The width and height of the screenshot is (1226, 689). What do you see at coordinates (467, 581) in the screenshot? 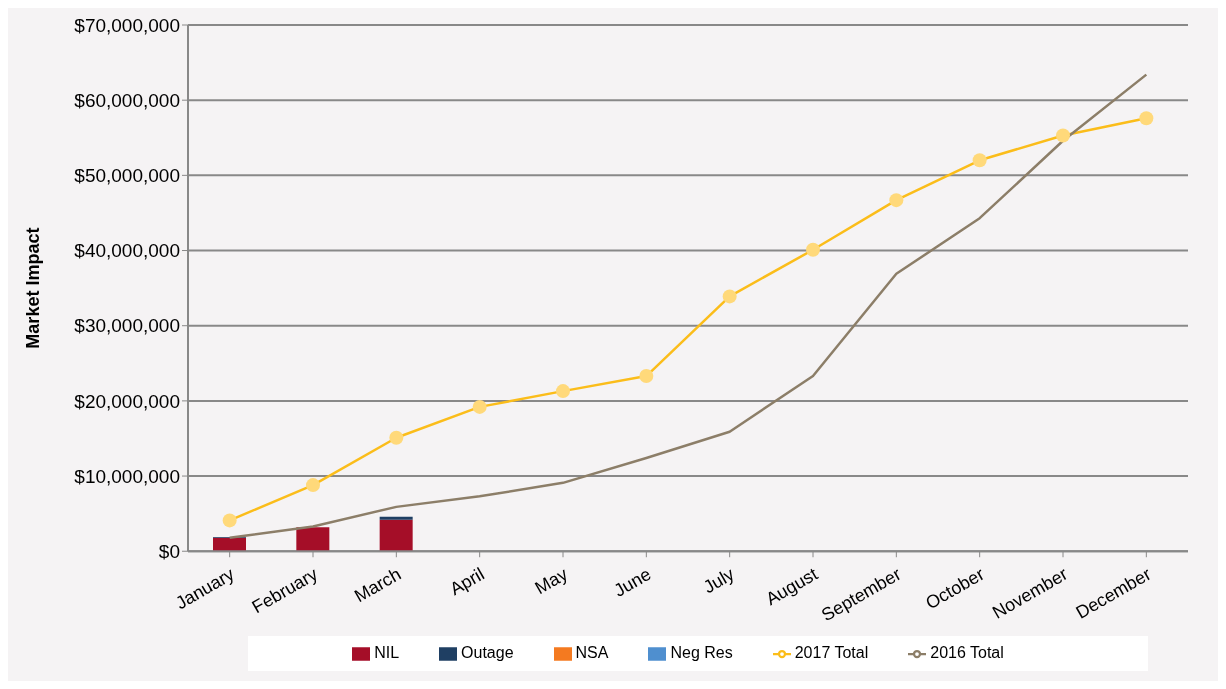
I see `x-tick-label: April` at bounding box center [467, 581].